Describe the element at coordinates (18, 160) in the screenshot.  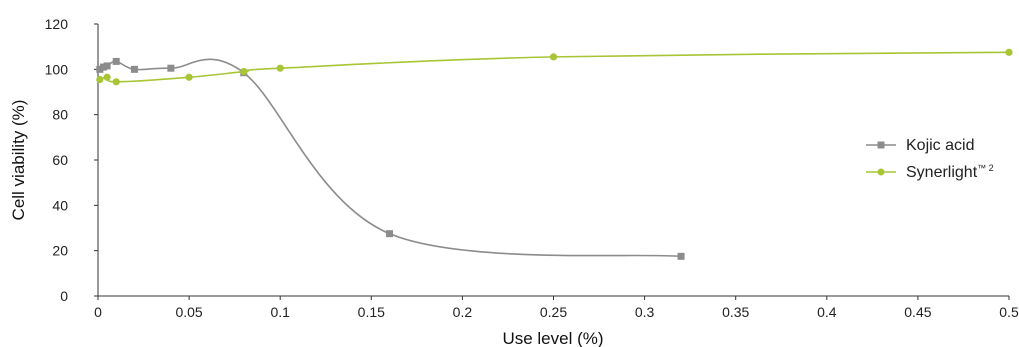
I see `y-axis-title: Cell viability (%)` at that location.